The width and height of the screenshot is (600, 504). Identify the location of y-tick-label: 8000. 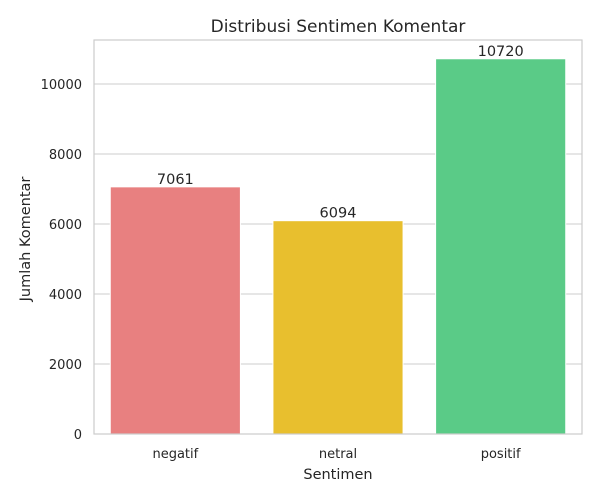
(65, 155).